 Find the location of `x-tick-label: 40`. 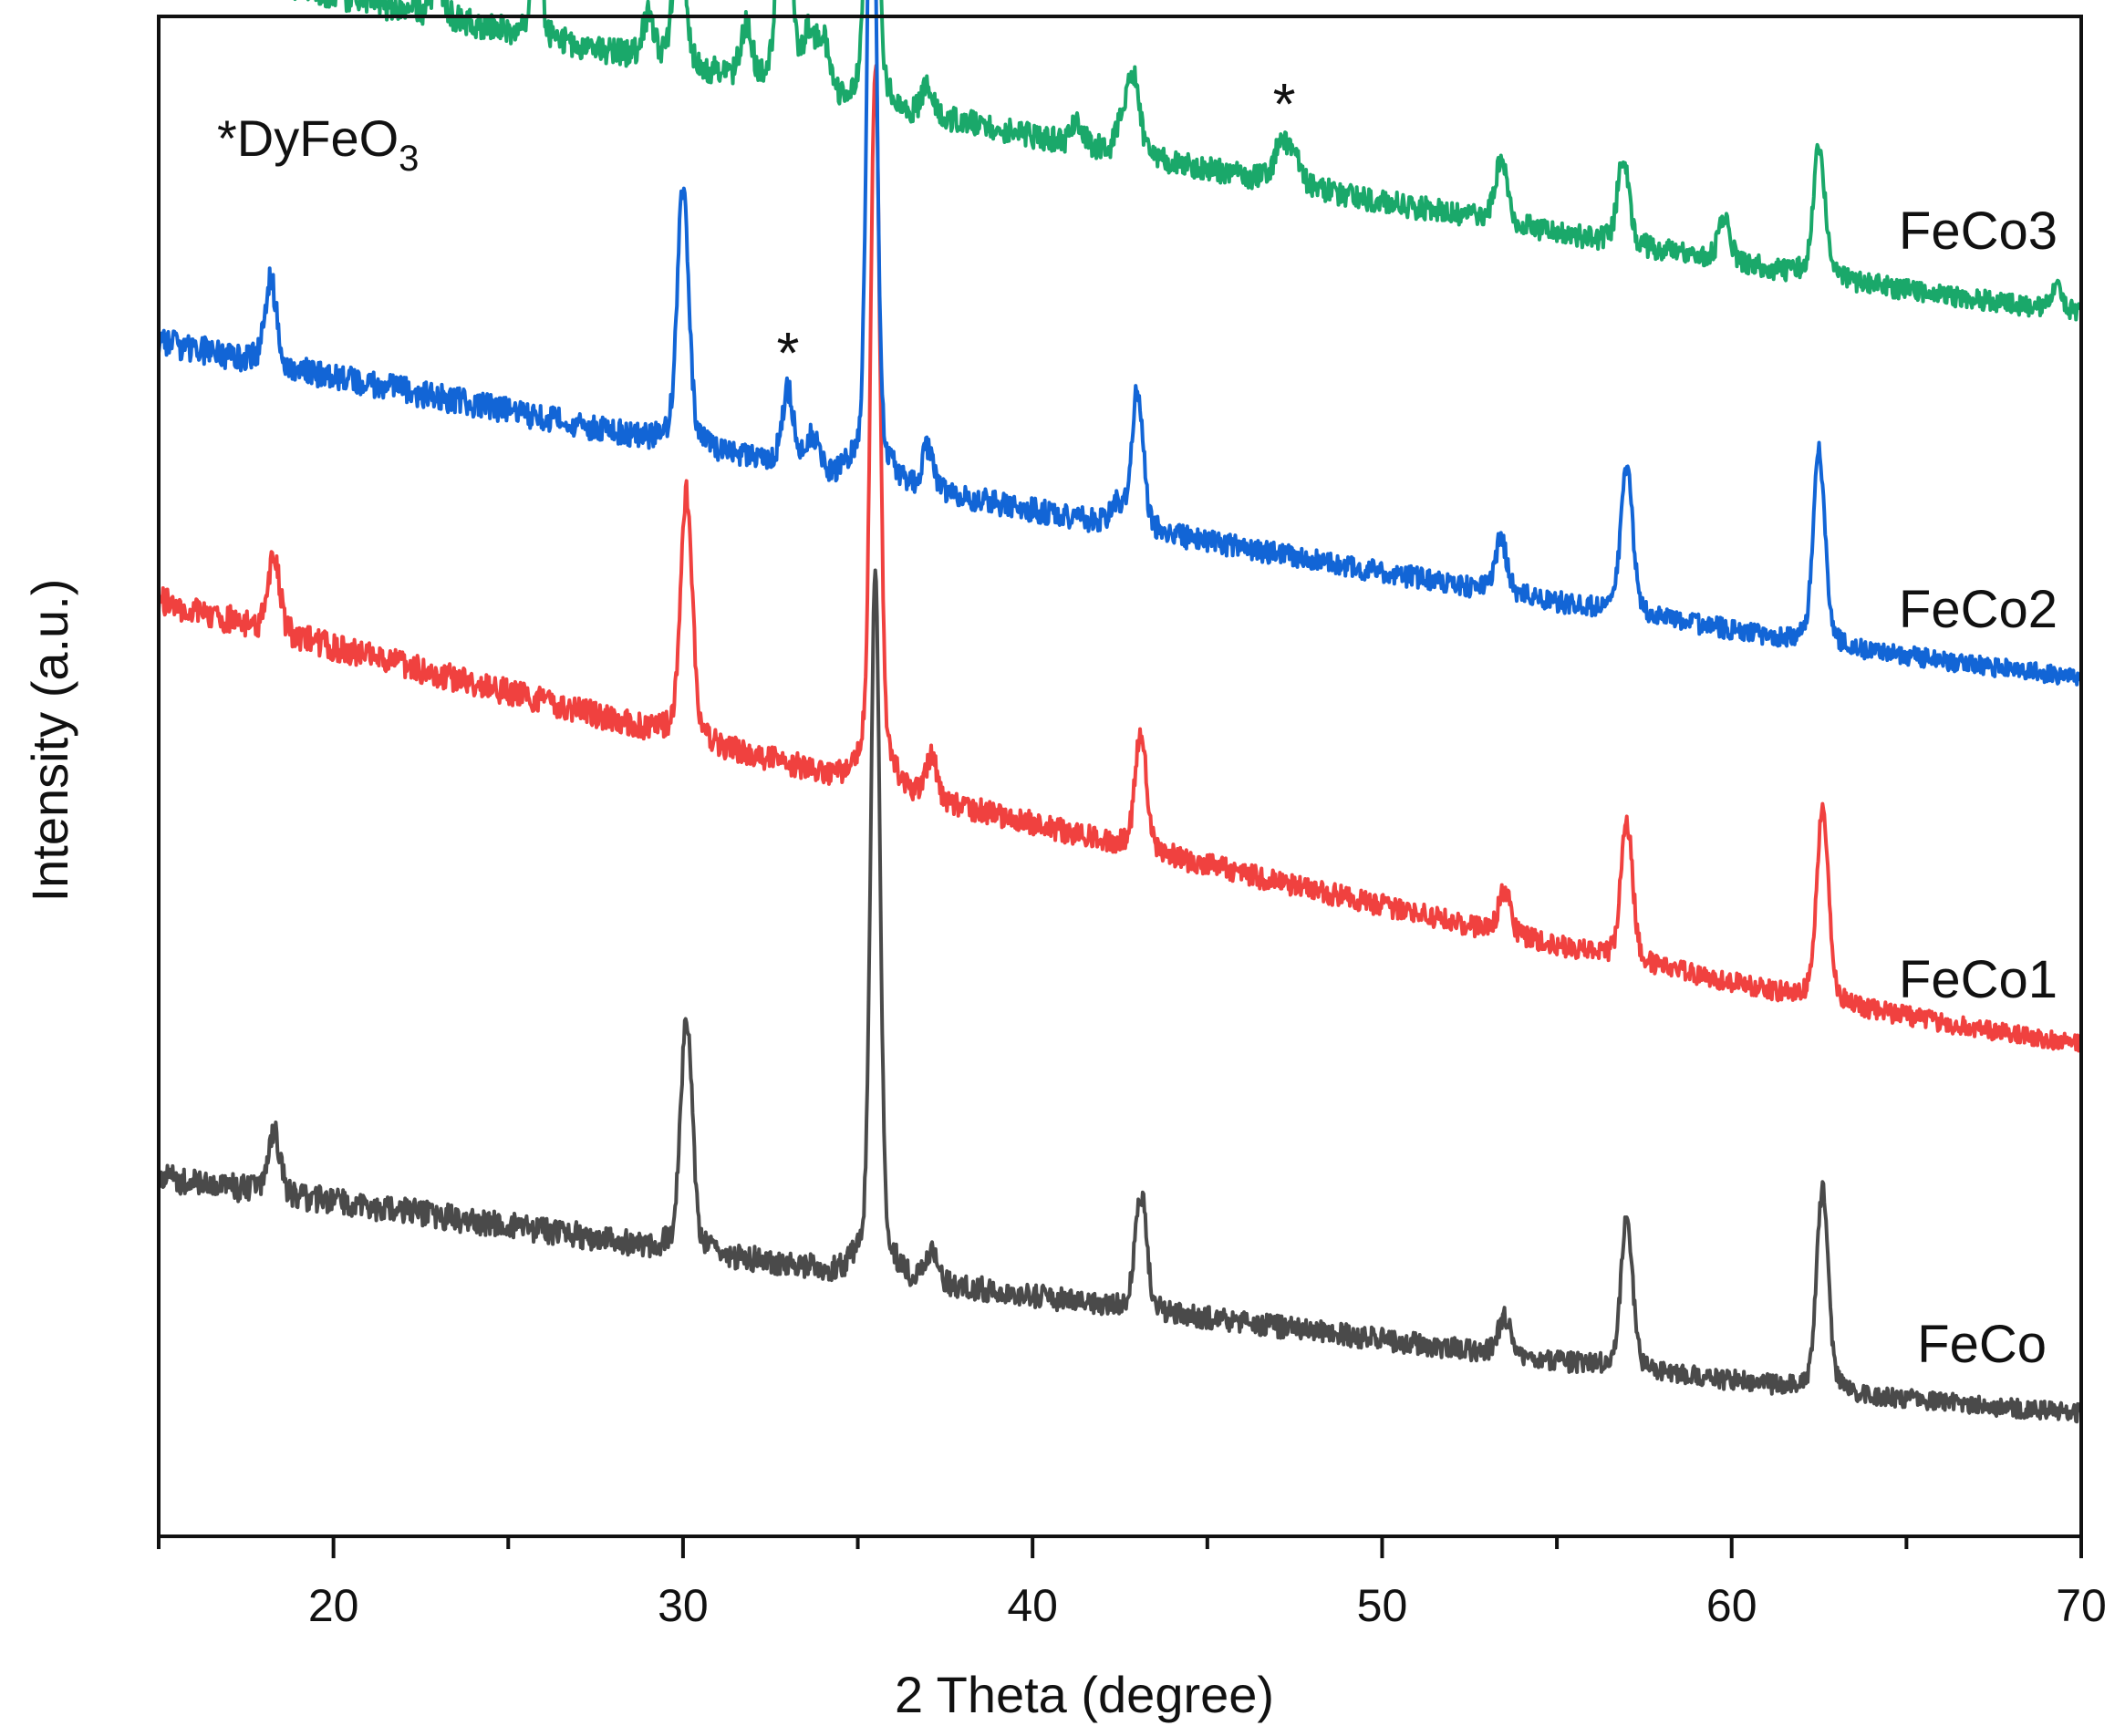

x-tick-label: 40 is located at coordinates (1032, 1605).